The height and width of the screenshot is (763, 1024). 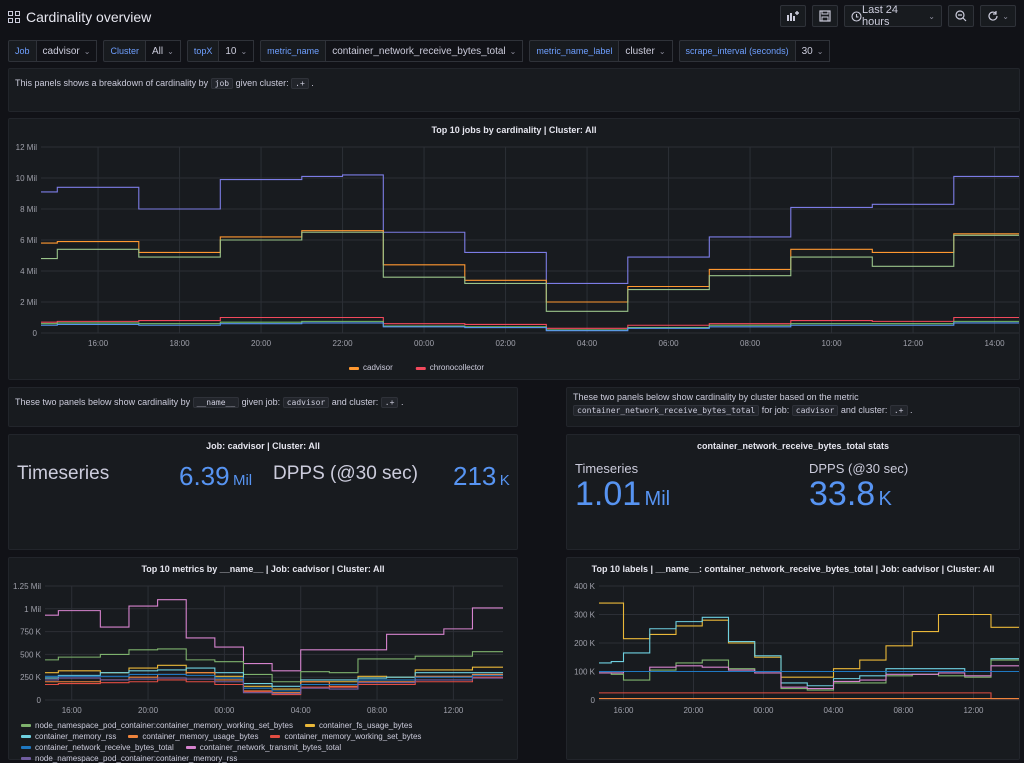 I want to click on legend-item: container_memory_usage_bytes, so click(x=193, y=736).